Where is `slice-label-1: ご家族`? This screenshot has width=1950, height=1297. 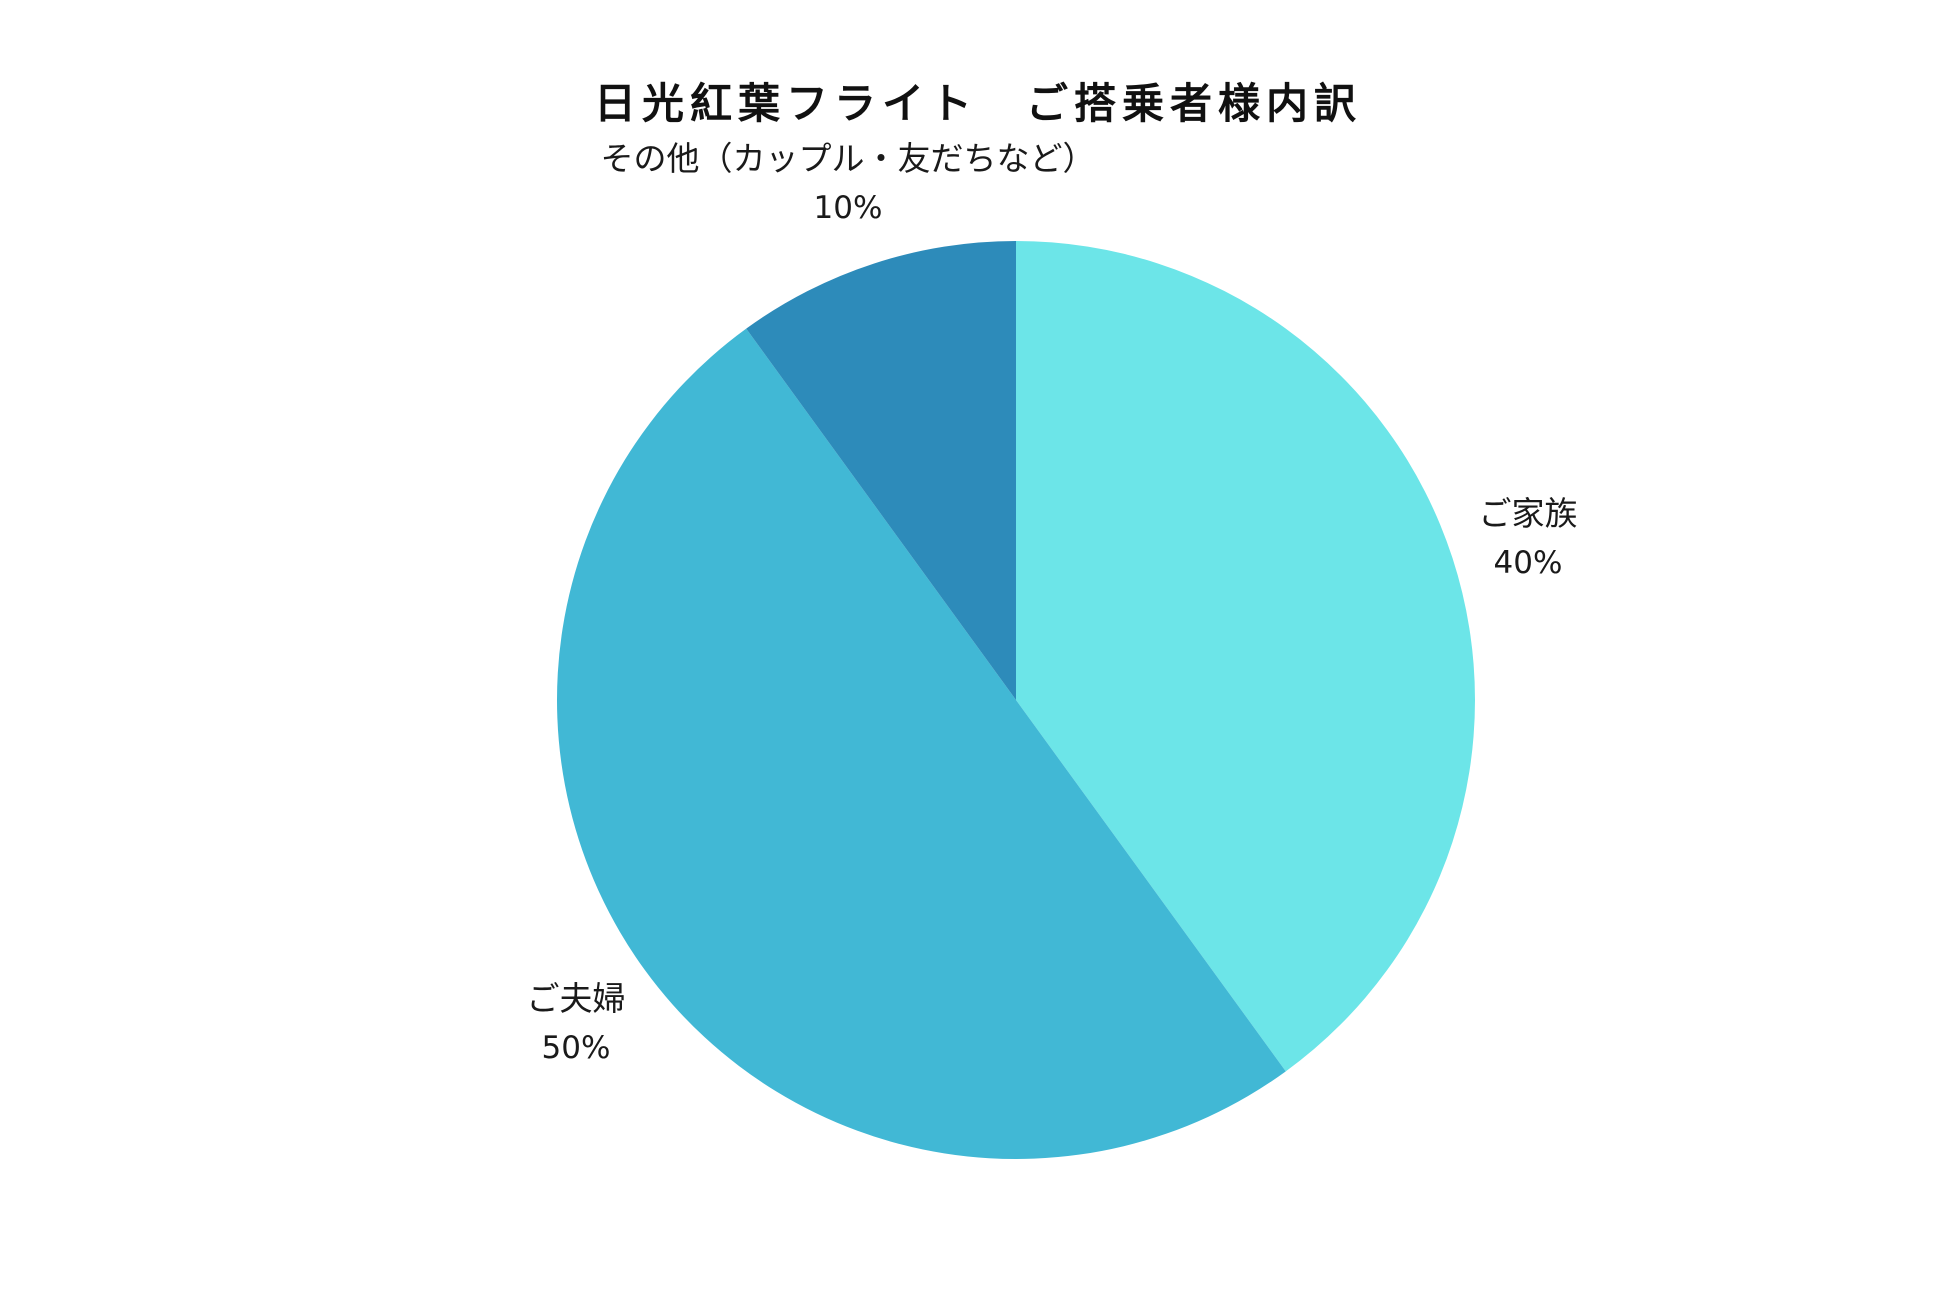
slice-label-1: ご家族 is located at coordinates (1528, 513).